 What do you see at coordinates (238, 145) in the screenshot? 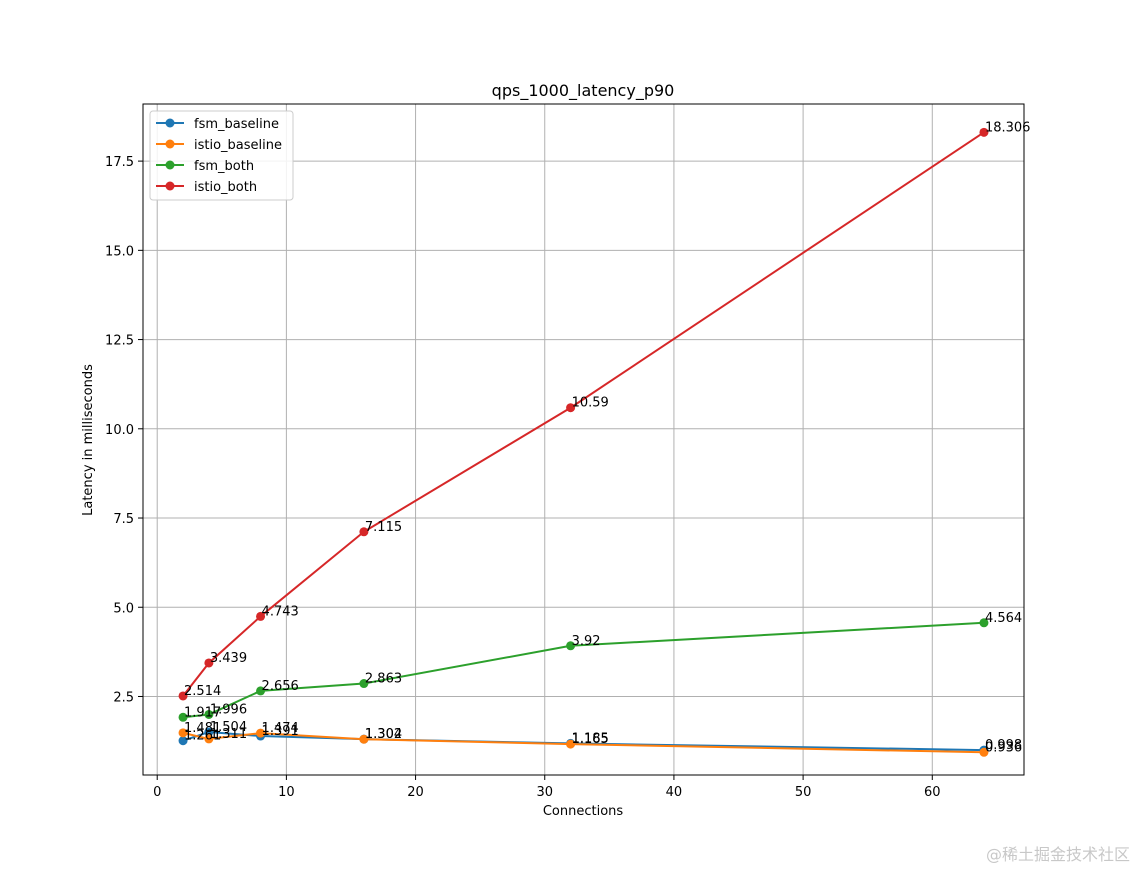
I see `legend-label-istio_baseline: istio_baseline` at bounding box center [238, 145].